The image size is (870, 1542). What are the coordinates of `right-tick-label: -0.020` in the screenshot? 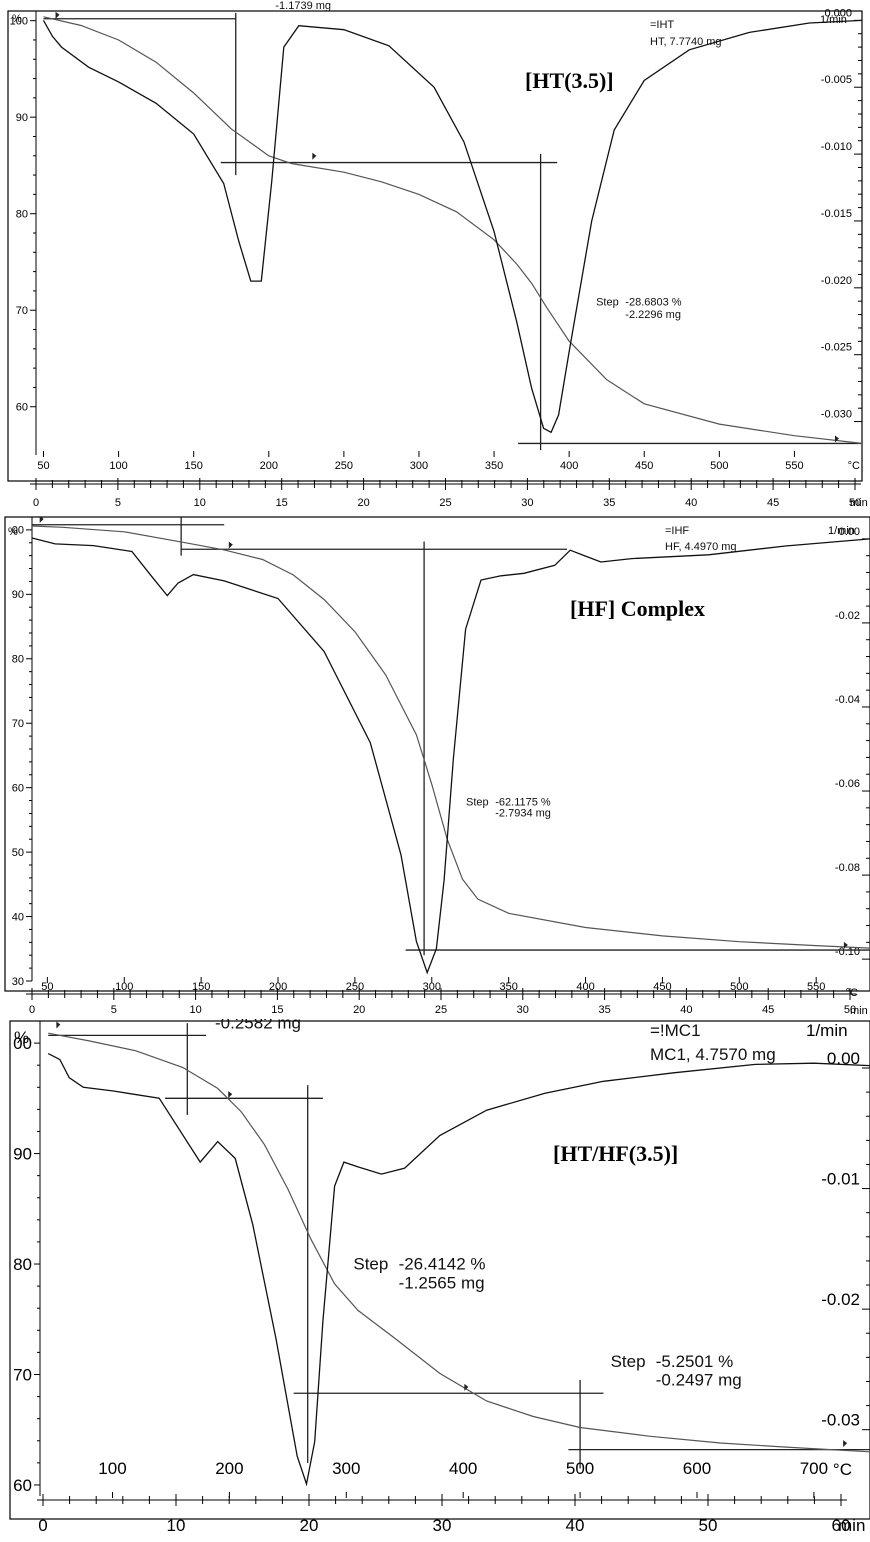 It's located at (836, 281).